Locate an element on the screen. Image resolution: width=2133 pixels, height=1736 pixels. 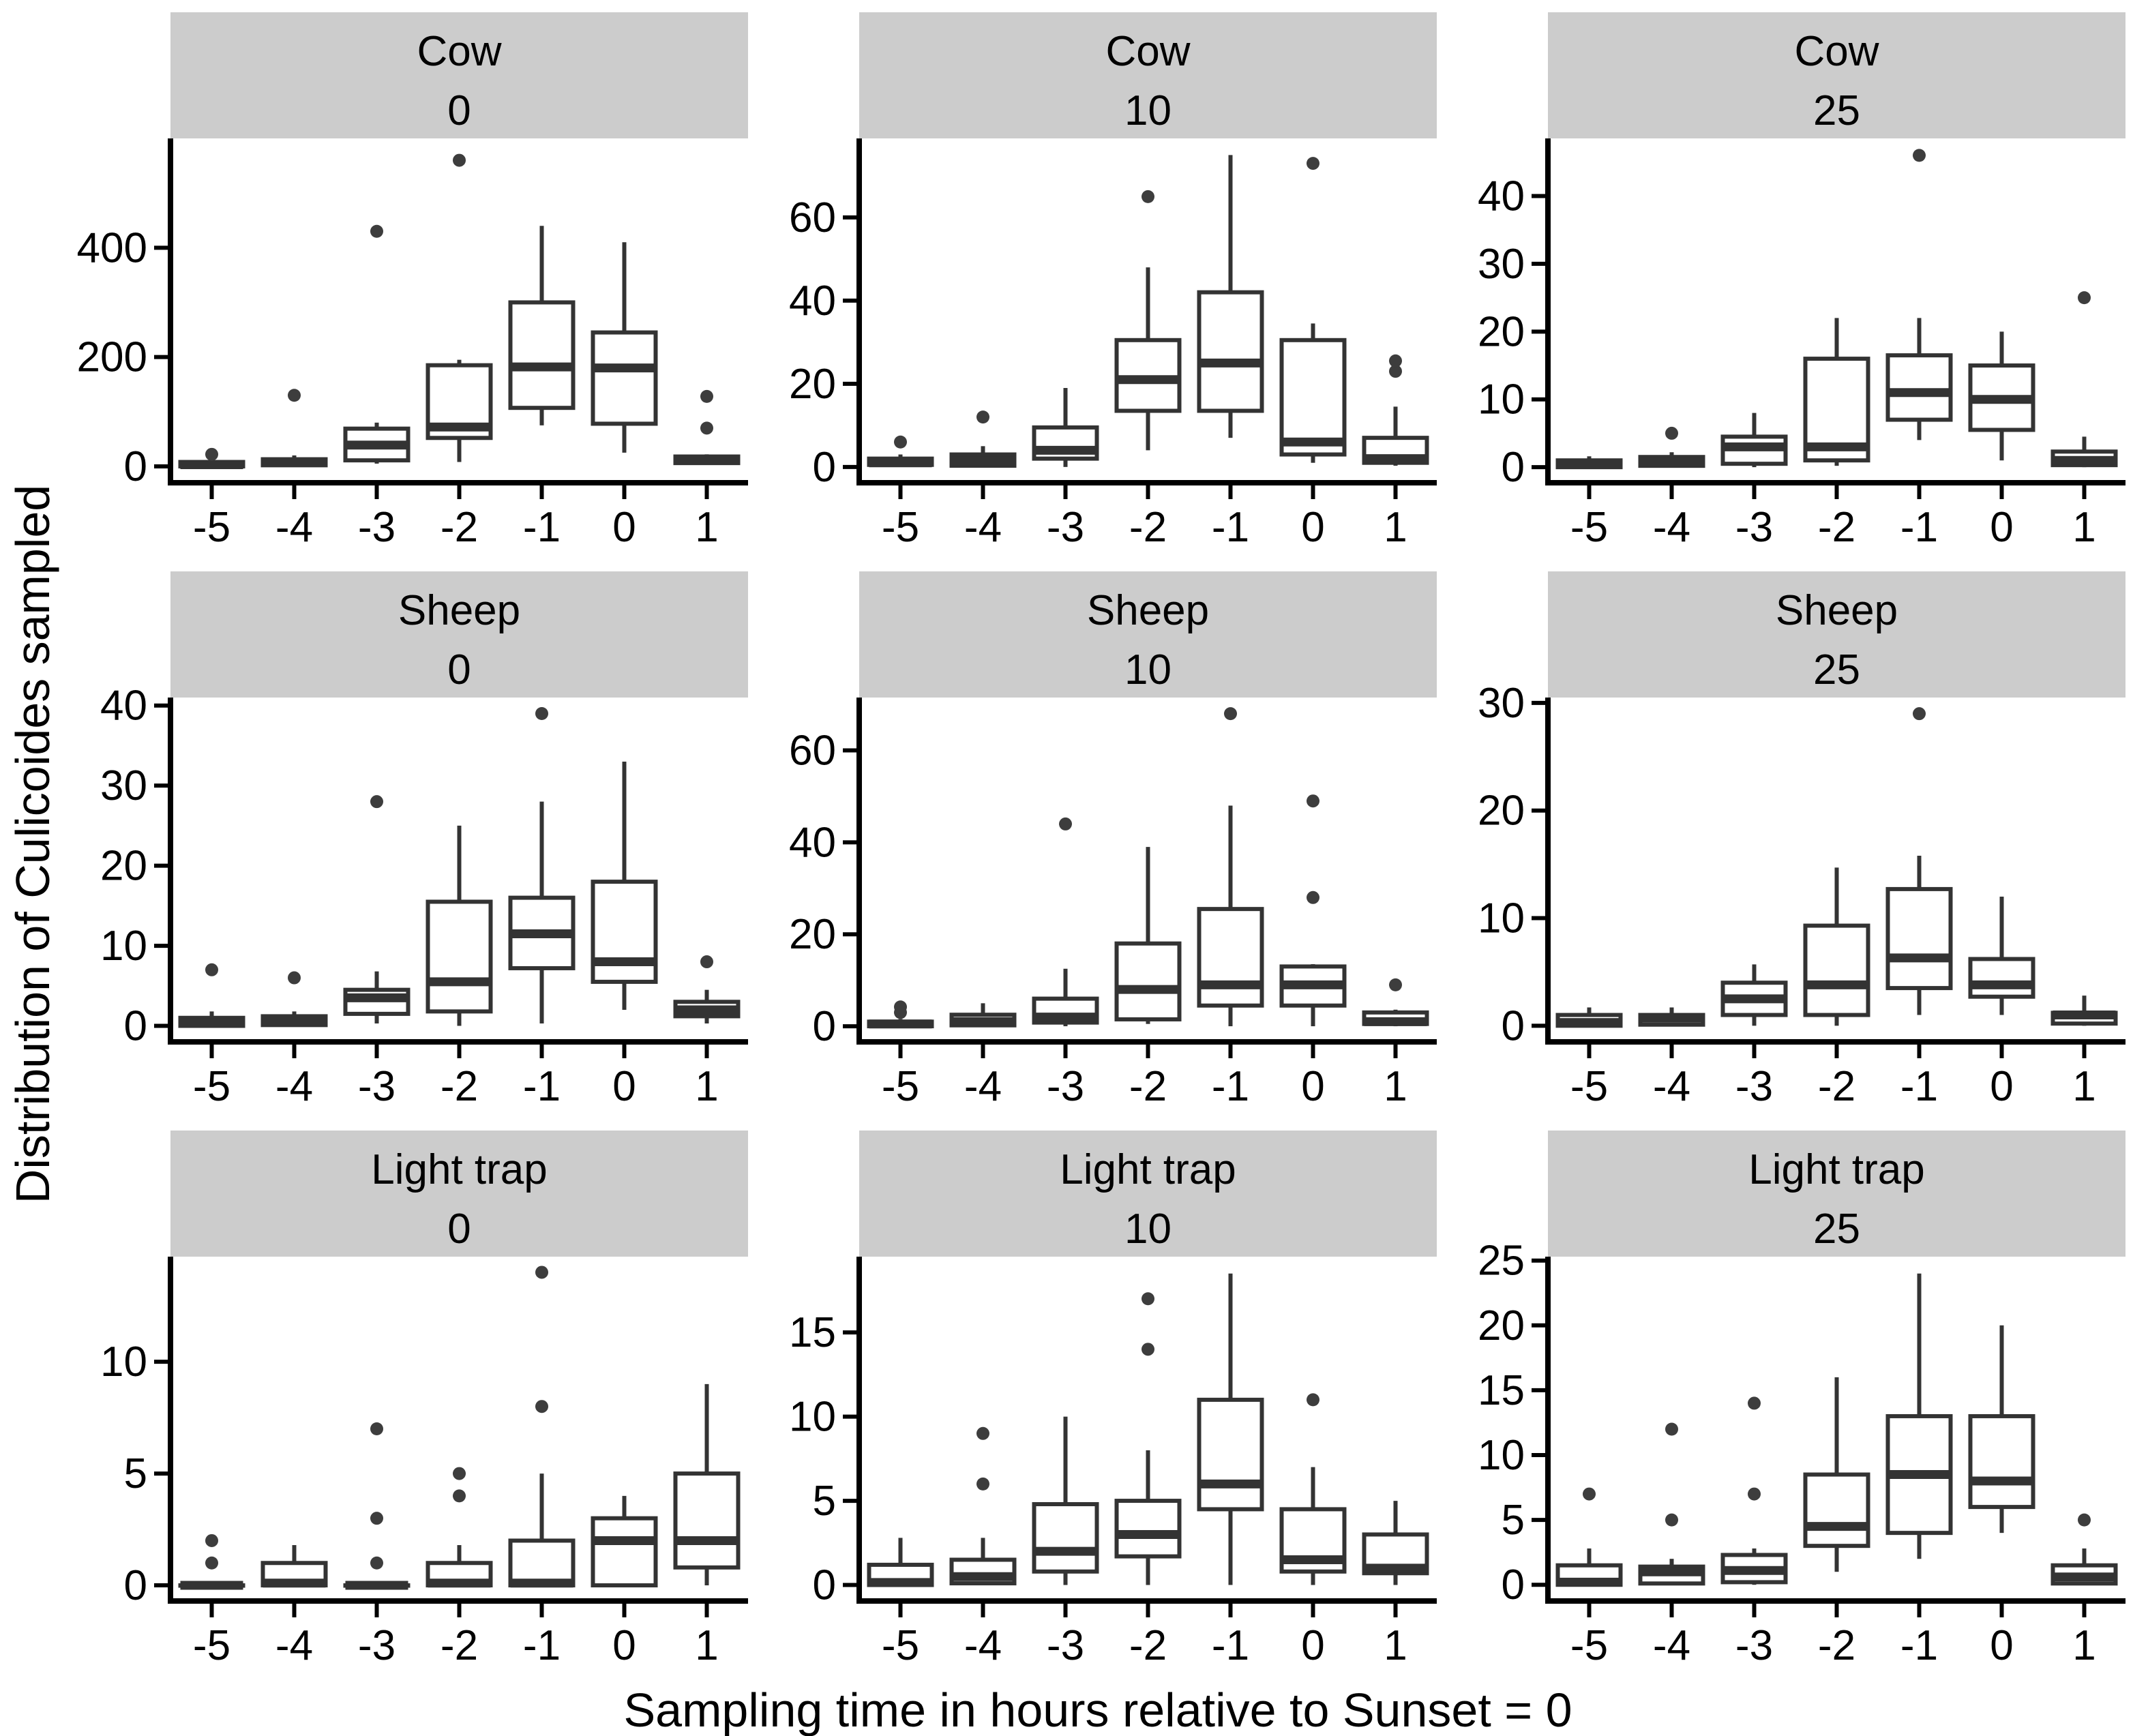
facet-strip-row-label: Cow is located at coordinates (1836, 52).